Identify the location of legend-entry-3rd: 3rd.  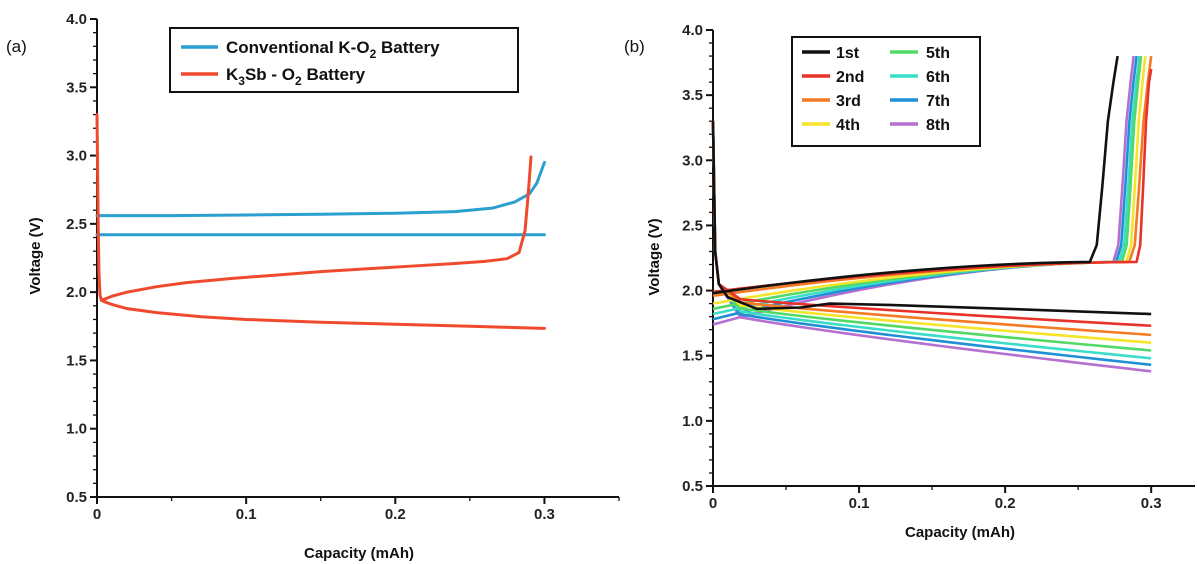
(848, 101).